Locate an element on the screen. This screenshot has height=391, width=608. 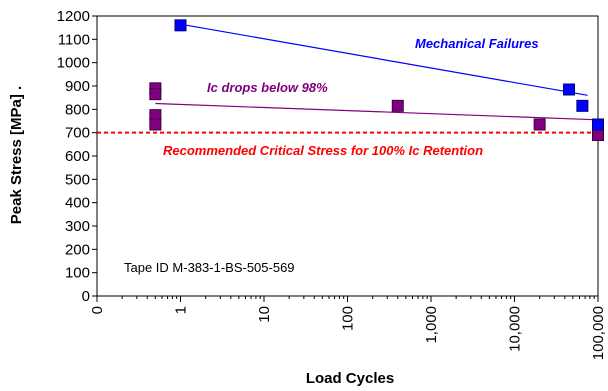
y-tick-label: 300 is located at coordinates (77, 226).